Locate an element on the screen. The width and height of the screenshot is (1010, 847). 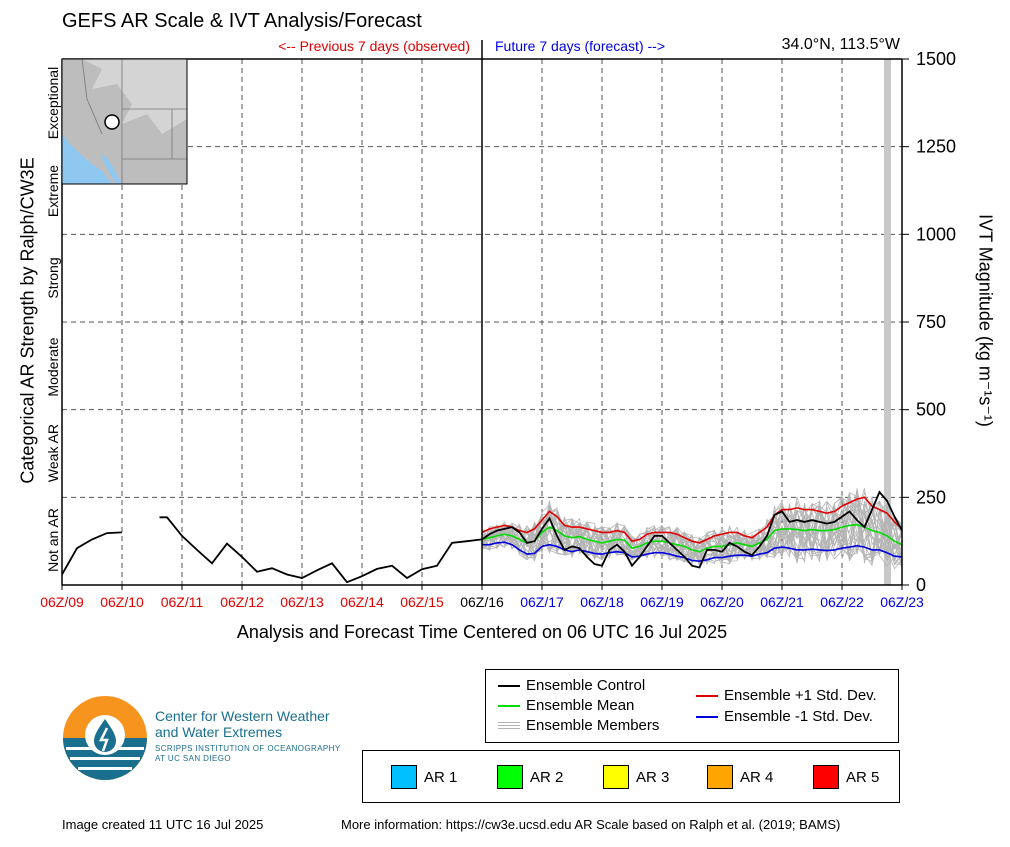
x-tick-label: 06Z/22 is located at coordinates (842, 602).